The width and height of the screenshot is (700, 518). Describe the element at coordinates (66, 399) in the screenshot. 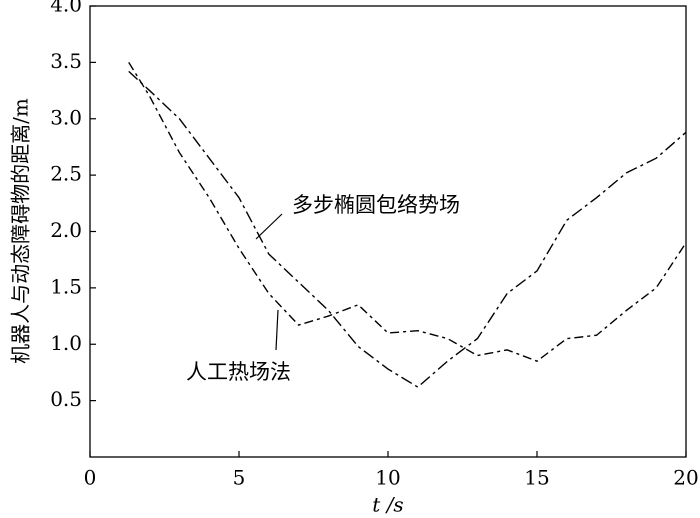

I see `y-tick-label: 0.5` at that location.